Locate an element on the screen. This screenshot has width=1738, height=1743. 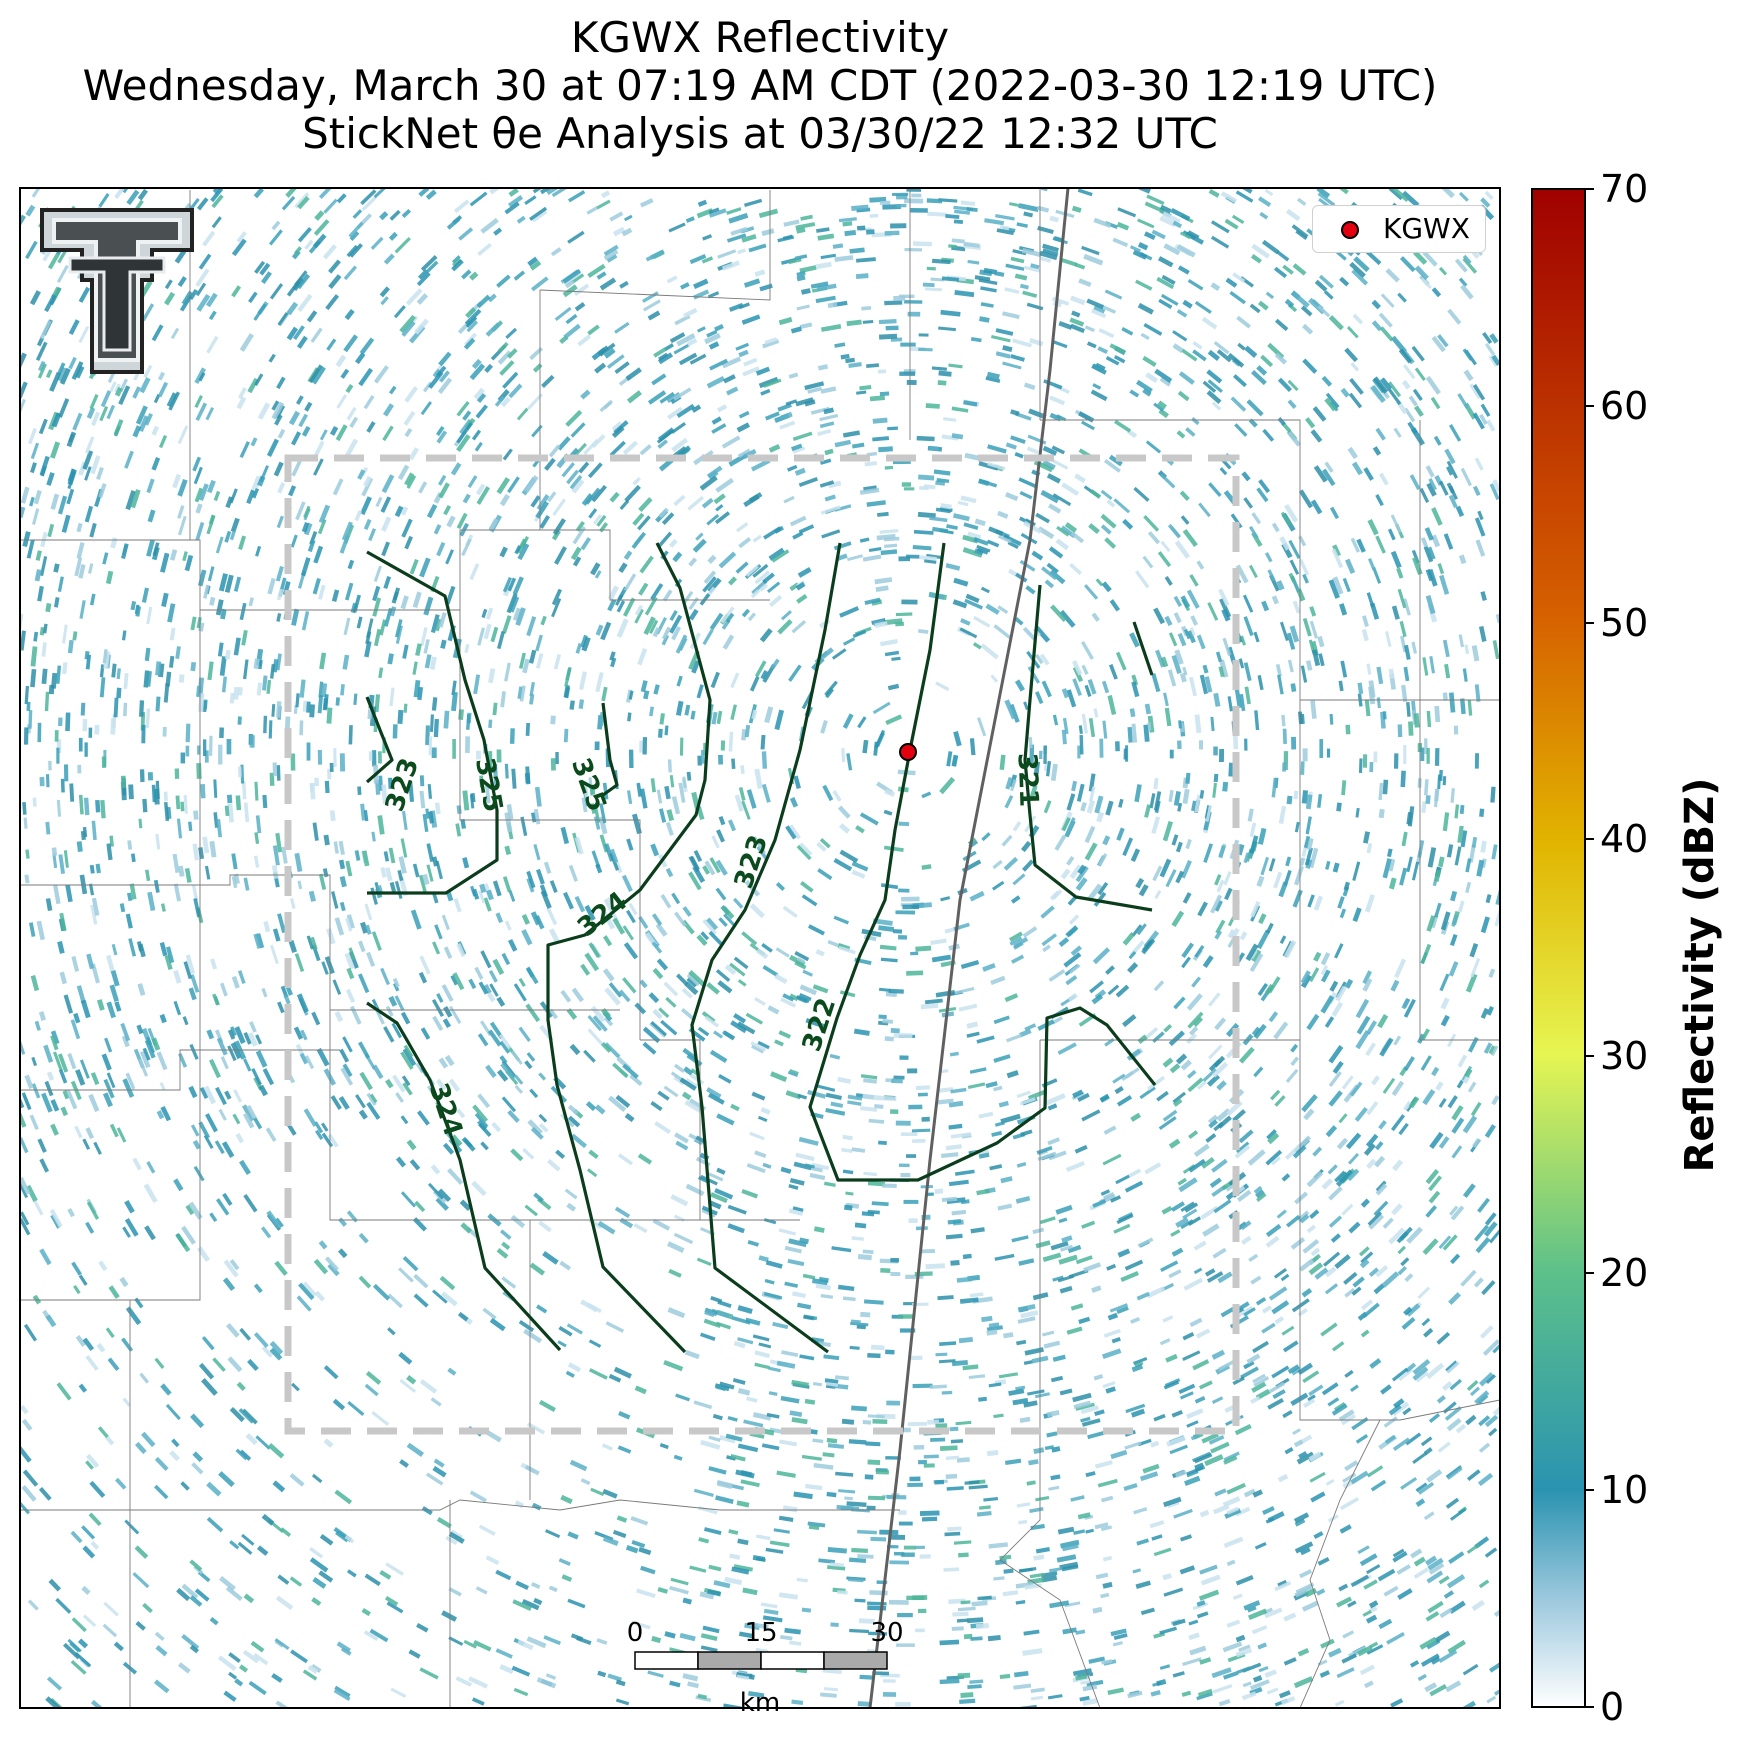
colorbar-tick-30: 30 is located at coordinates (1624, 1056).